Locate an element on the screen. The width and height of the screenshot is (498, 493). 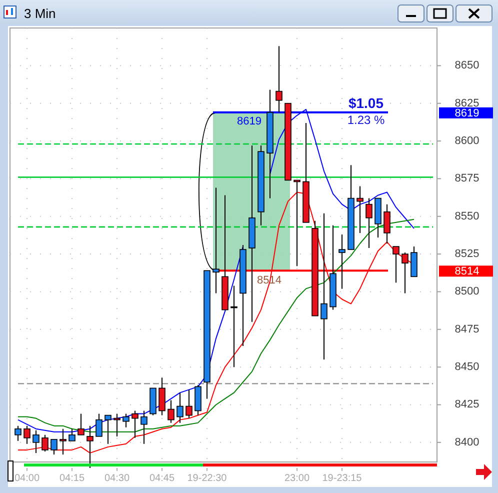
annotation: 1.23 % is located at coordinates (366, 120).